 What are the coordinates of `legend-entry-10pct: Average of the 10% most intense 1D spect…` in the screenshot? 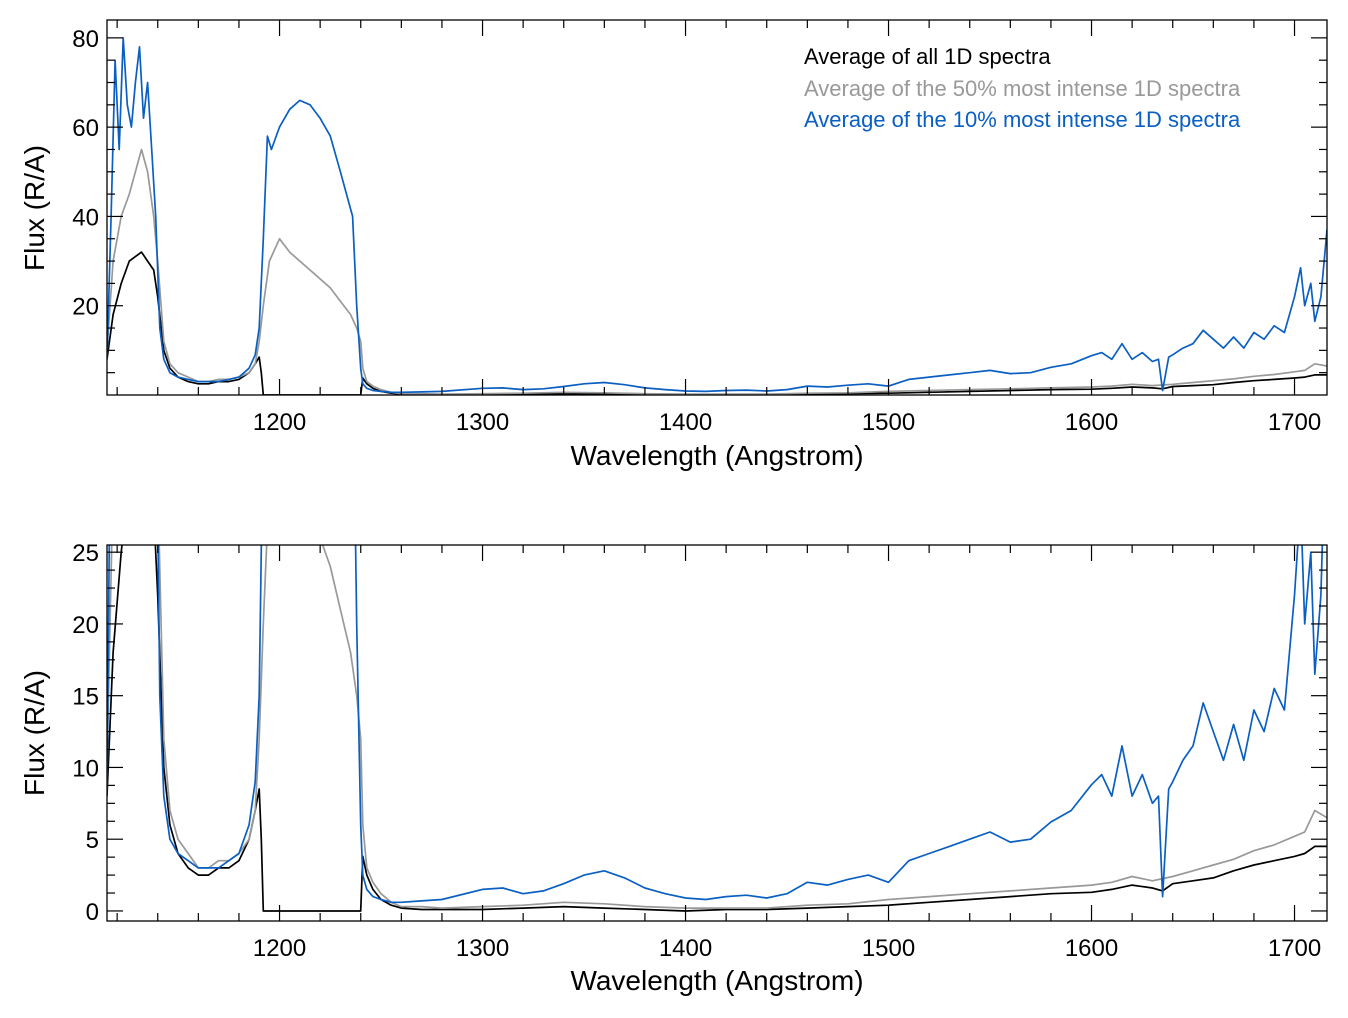 It's located at (1022, 119).